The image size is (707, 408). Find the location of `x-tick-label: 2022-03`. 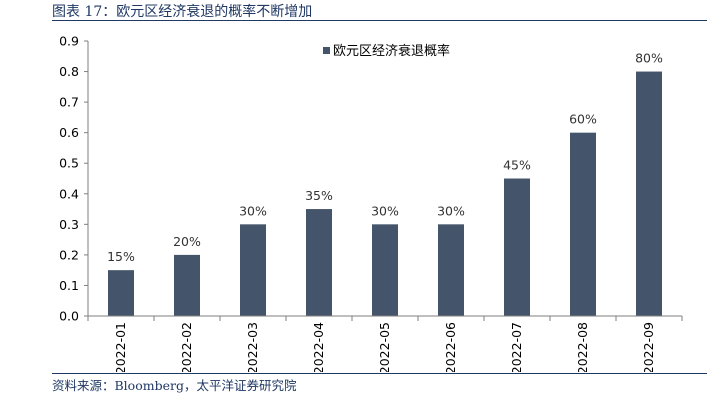

x-tick-label: 2022-03 is located at coordinates (252, 347).